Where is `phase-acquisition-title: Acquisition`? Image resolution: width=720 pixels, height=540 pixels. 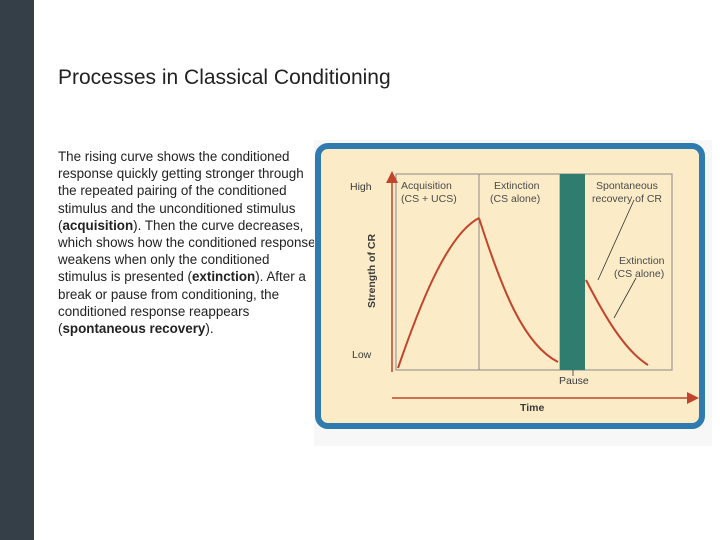 phase-acquisition-title: Acquisition is located at coordinates (426, 186).